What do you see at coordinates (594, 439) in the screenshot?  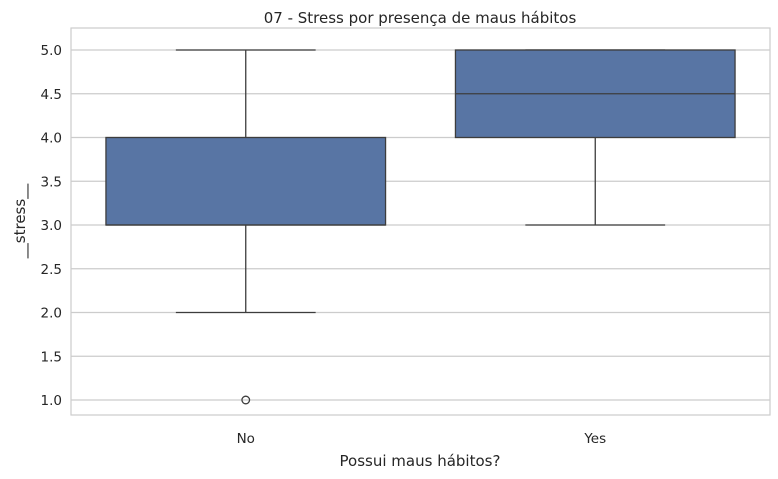 I see `x-tick-label: Yes` at bounding box center [594, 439].